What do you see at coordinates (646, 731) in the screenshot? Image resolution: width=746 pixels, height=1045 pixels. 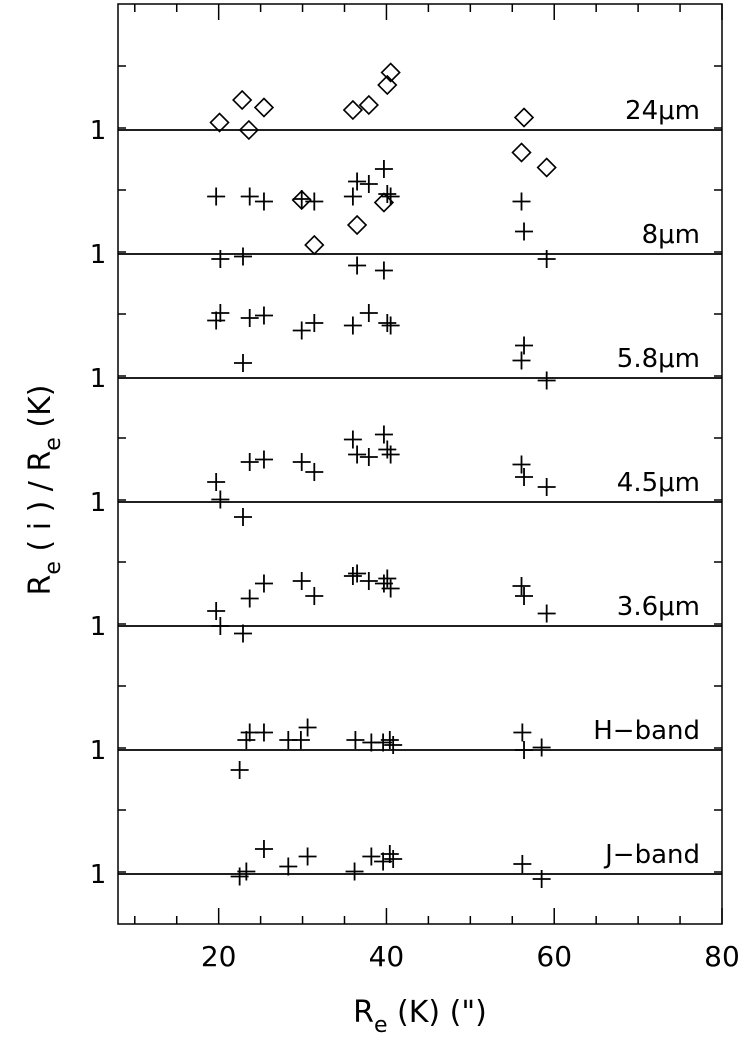 I see `series-label: H−band` at bounding box center [646, 731].